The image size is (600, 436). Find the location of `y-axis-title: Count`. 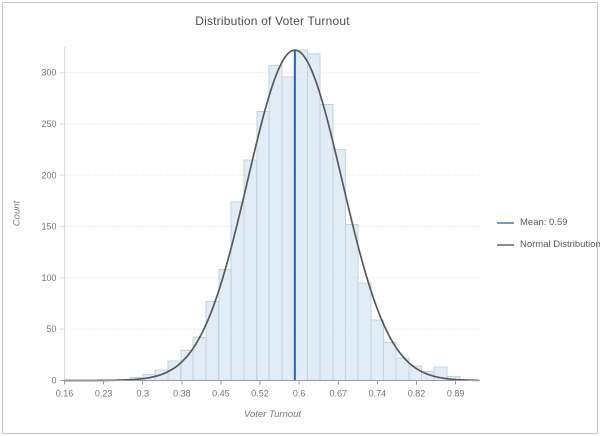

y-axis-title: Count is located at coordinates (17, 213).